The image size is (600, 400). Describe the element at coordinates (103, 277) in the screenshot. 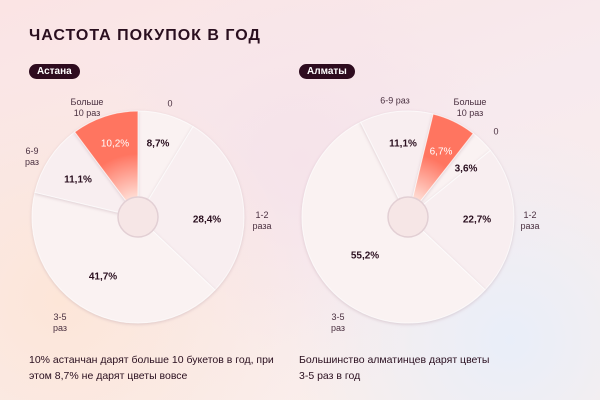

I see `slice-value-label: 41,7%` at that location.